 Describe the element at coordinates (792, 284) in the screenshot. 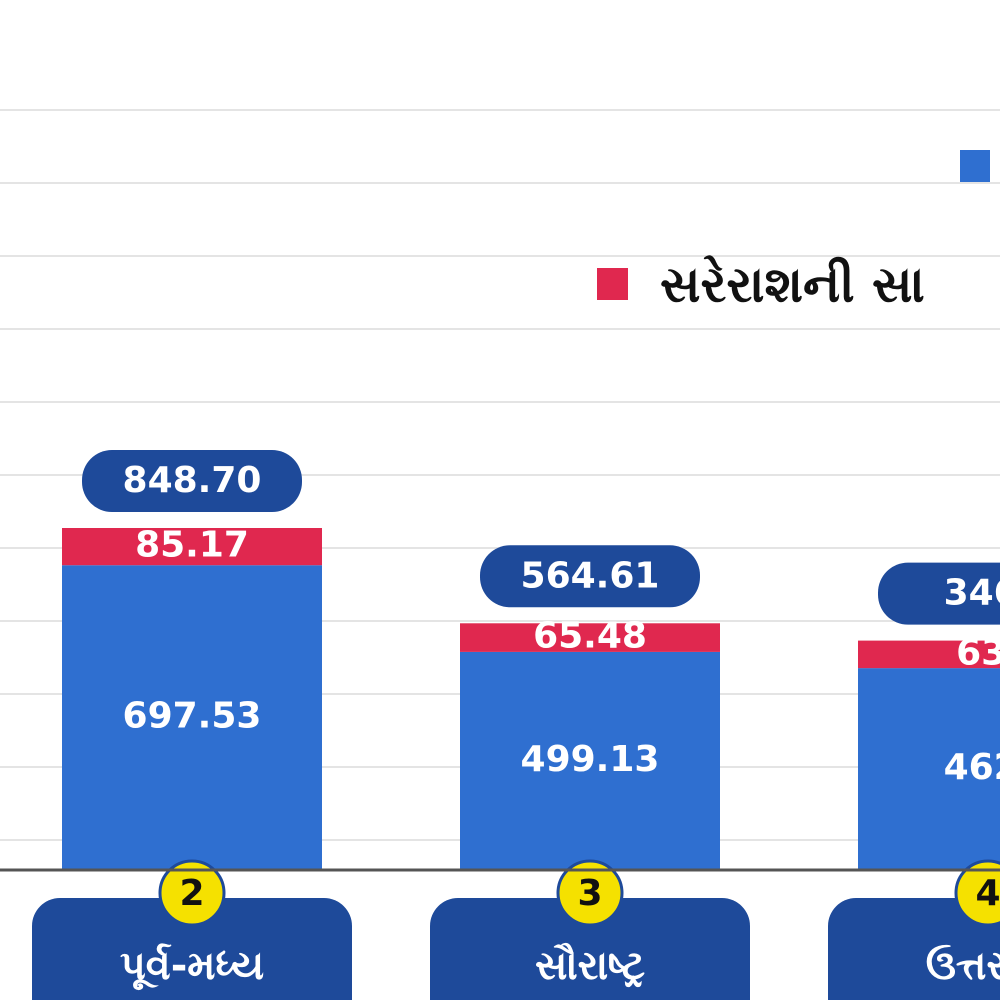

I see `legend-label: સરેરાશની સા` at that location.